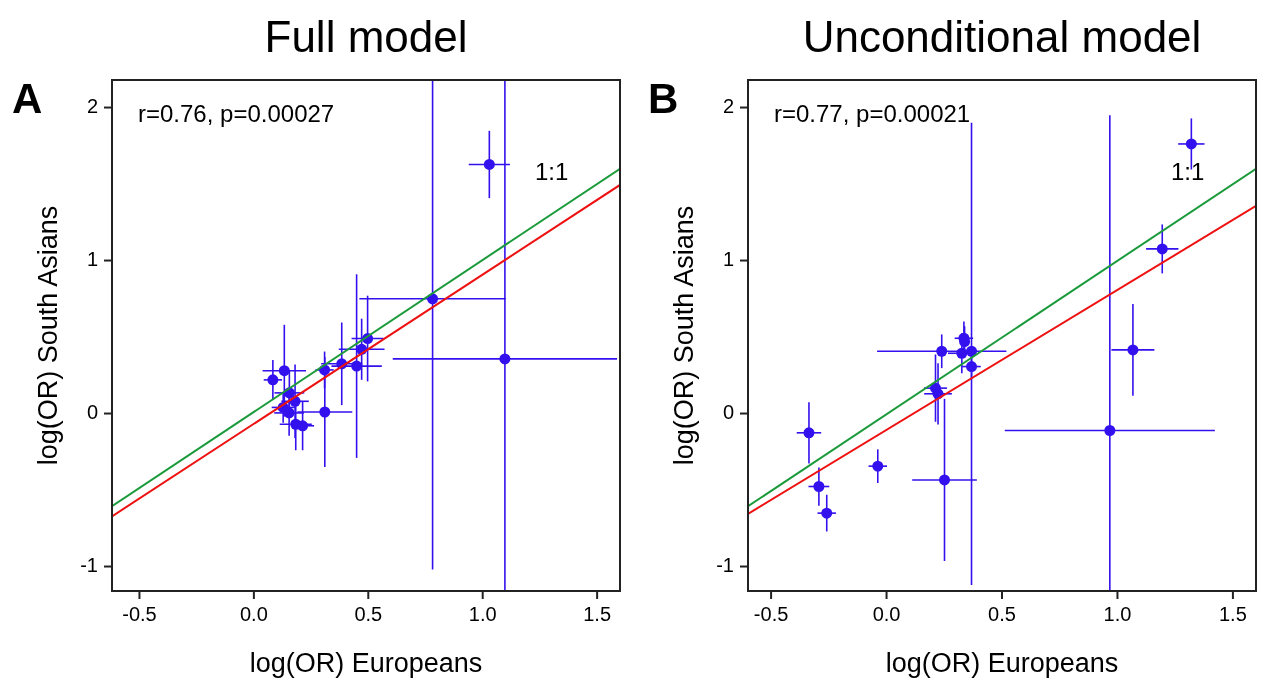 The height and width of the screenshot is (687, 1261). I want to click on text: A, so click(27, 98).